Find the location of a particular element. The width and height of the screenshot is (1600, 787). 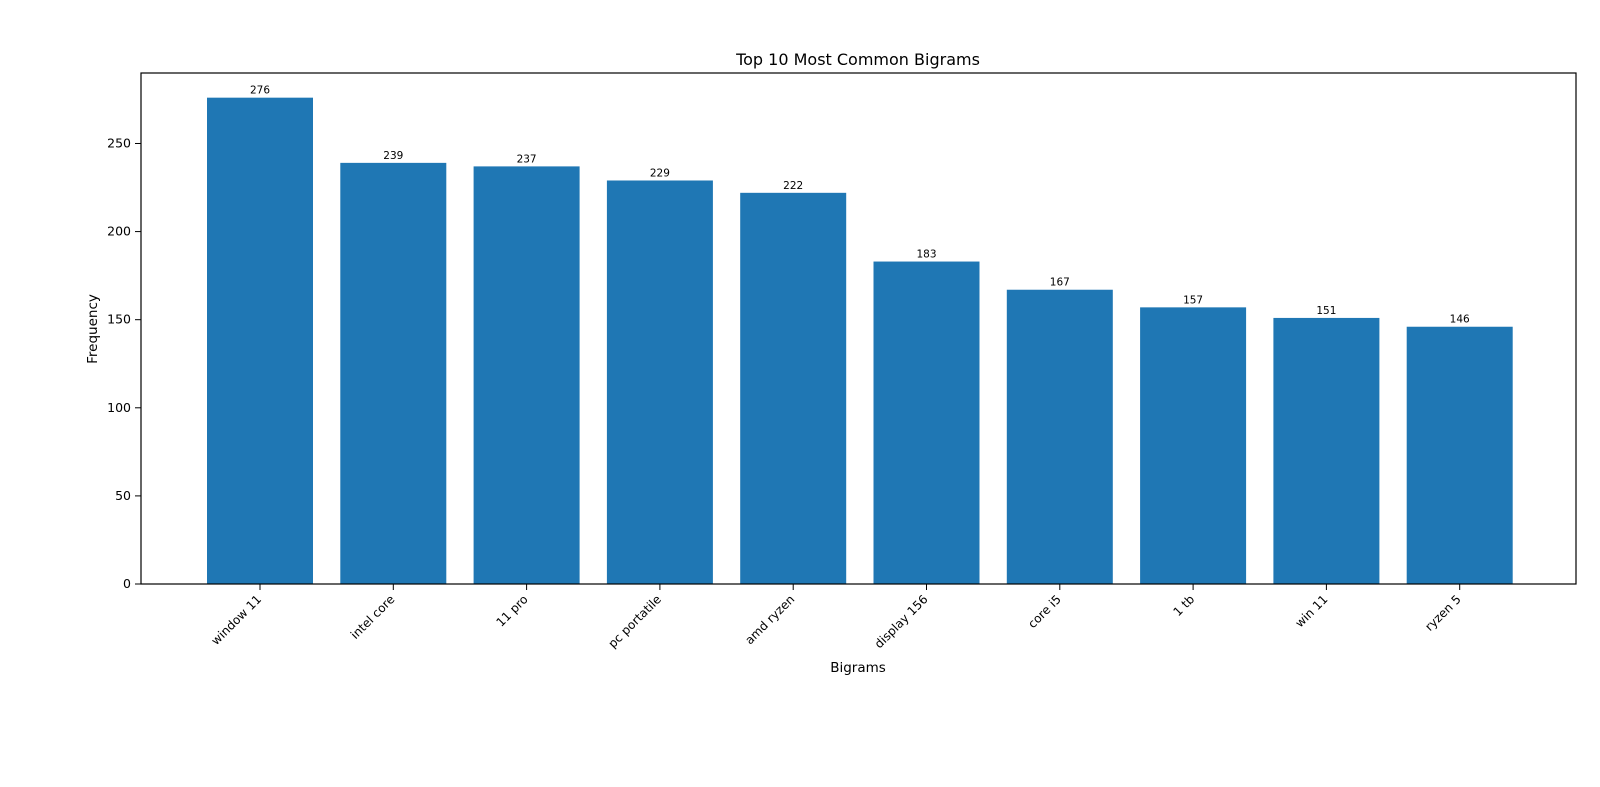

y-tick-label-5: 250 is located at coordinates (119, 142).